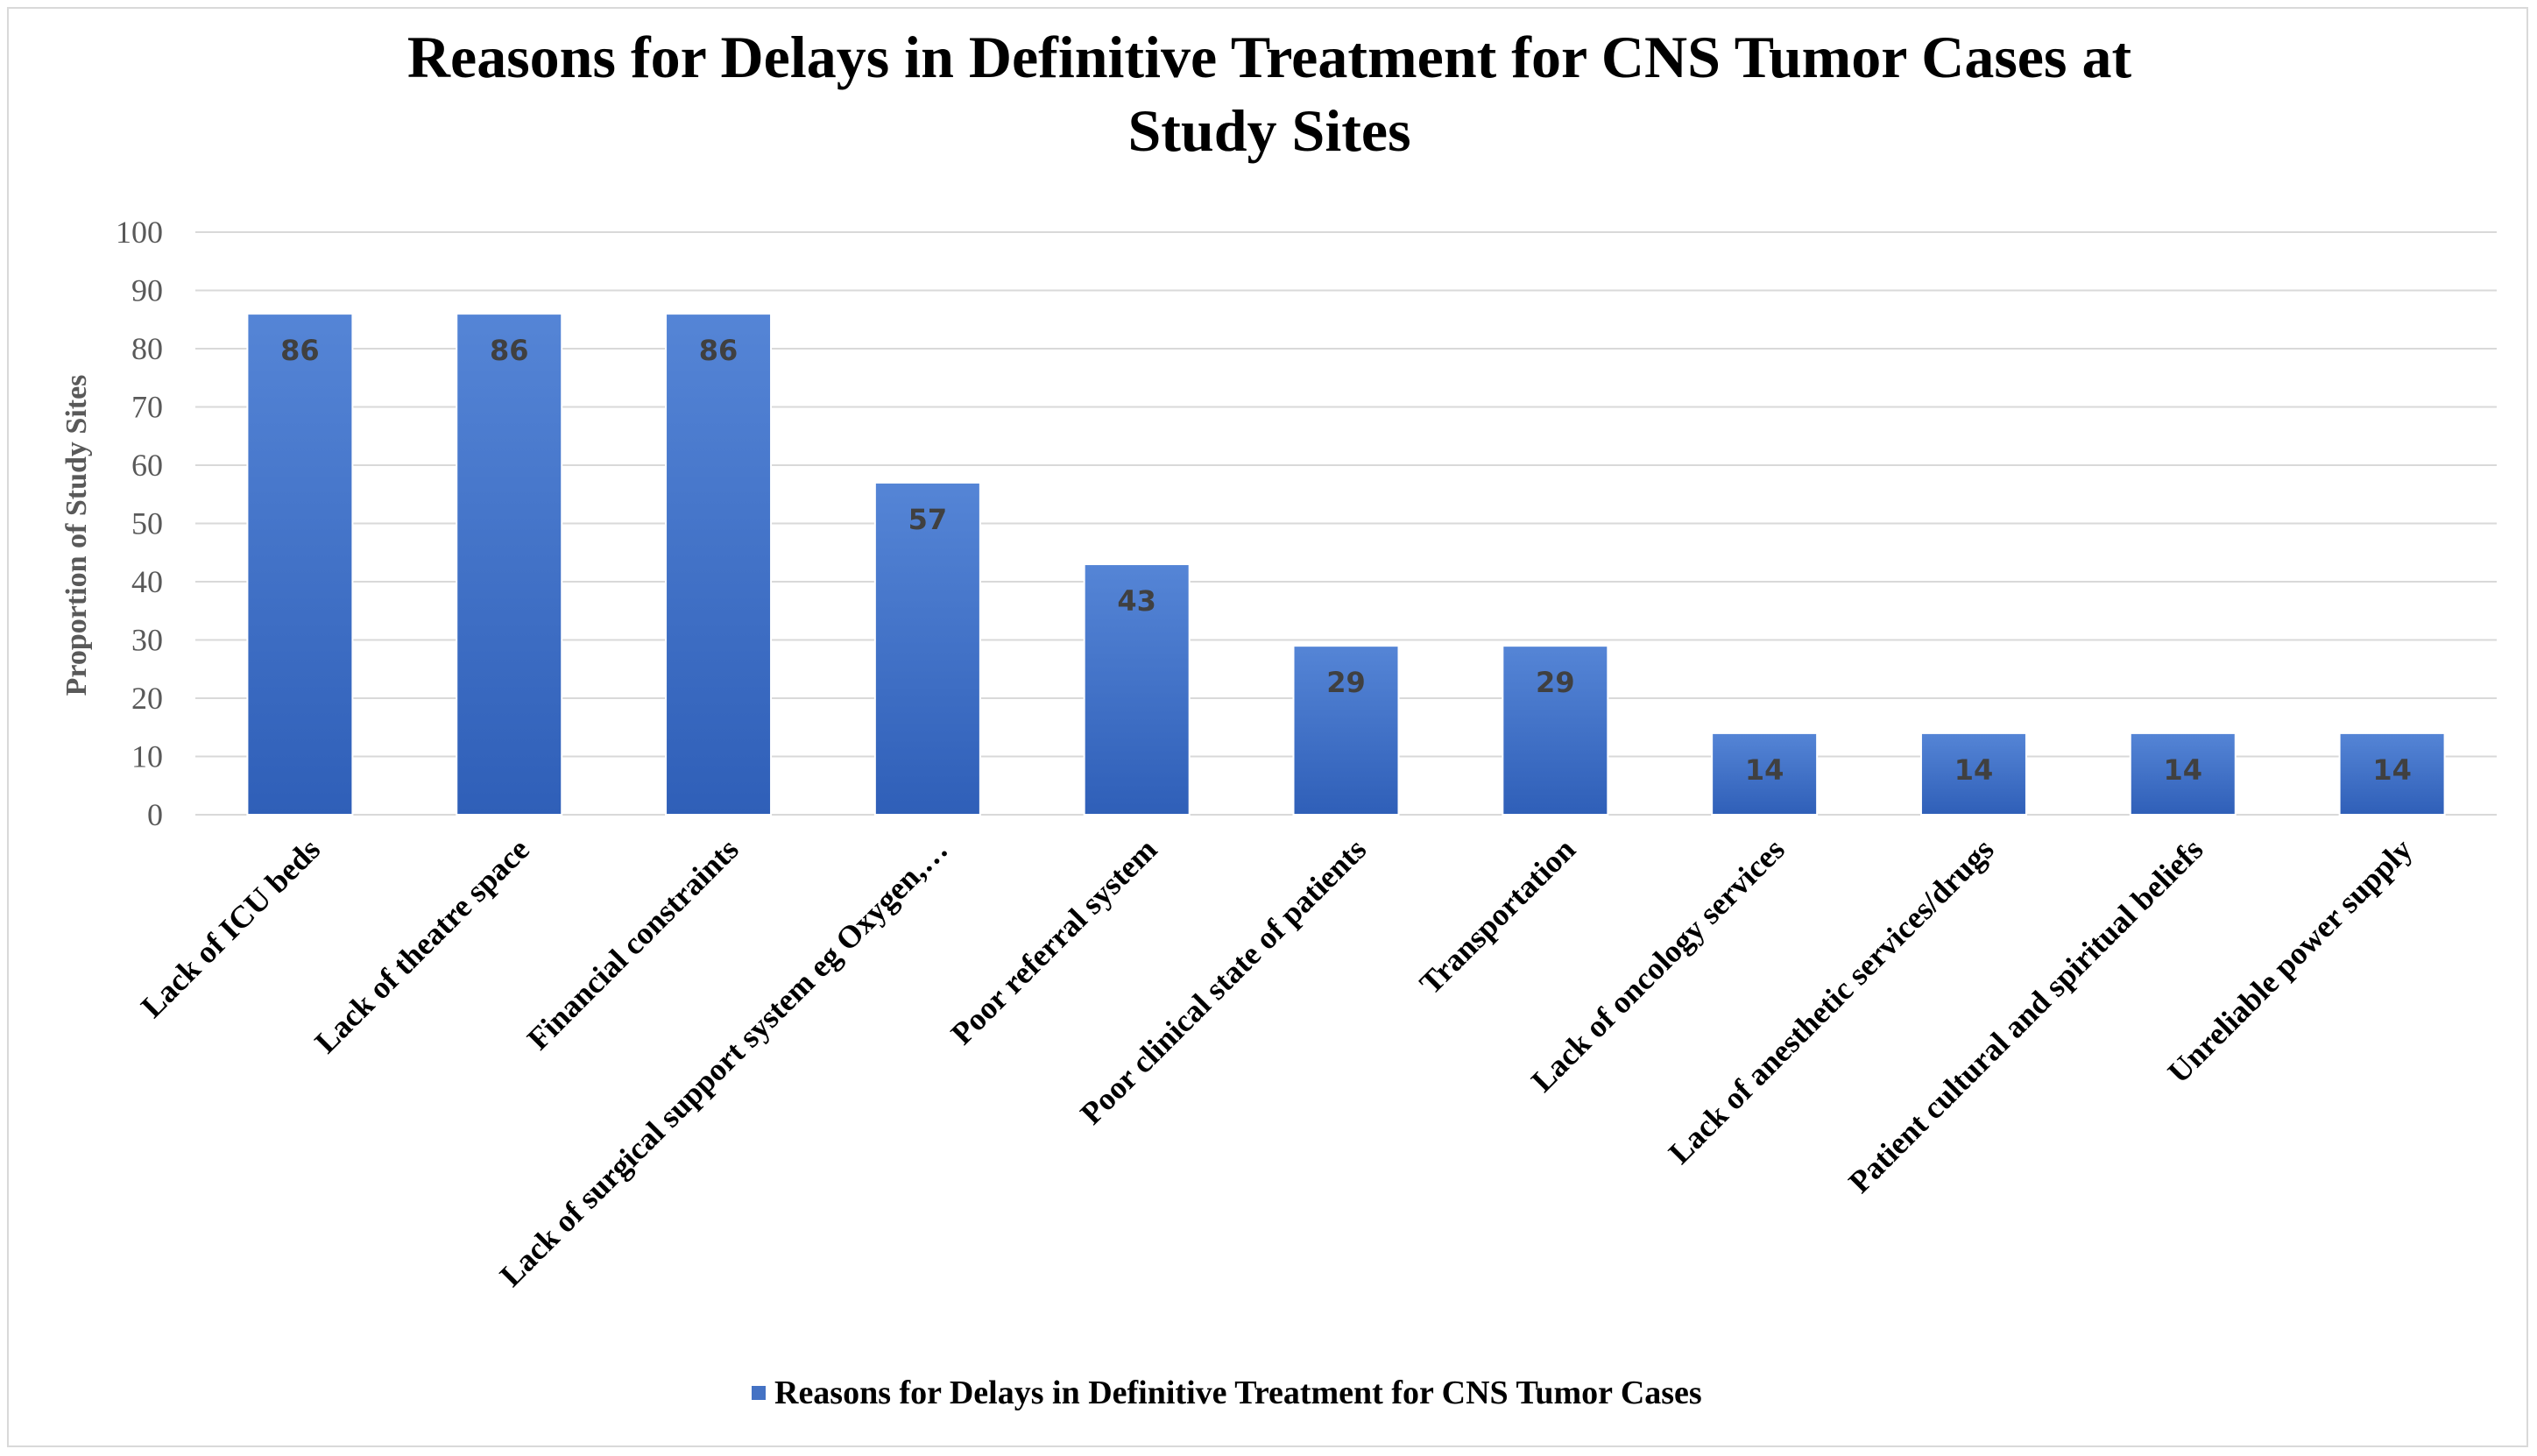 This screenshot has width=2537, height=1456. I want to click on x-category-label-1: Lack of ICU beds, so click(231, 927).